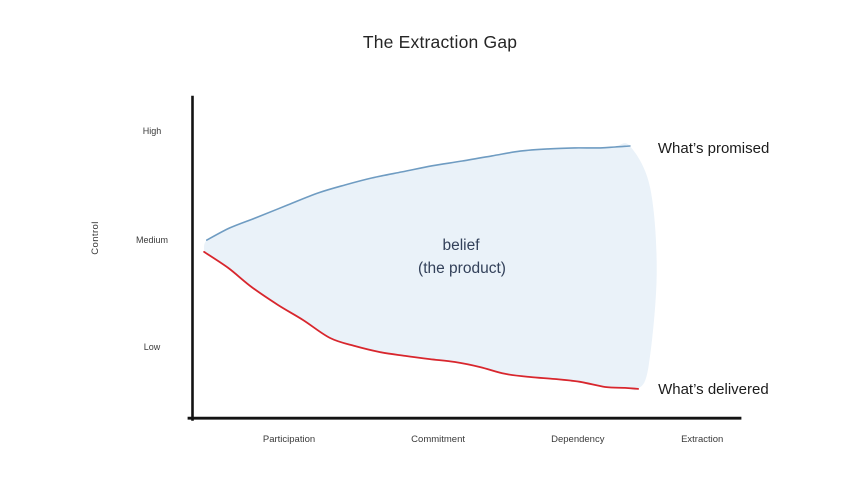 This screenshot has width=860, height=484. What do you see at coordinates (462, 268) in the screenshot?
I see `belief-label-line2: (the product)` at bounding box center [462, 268].